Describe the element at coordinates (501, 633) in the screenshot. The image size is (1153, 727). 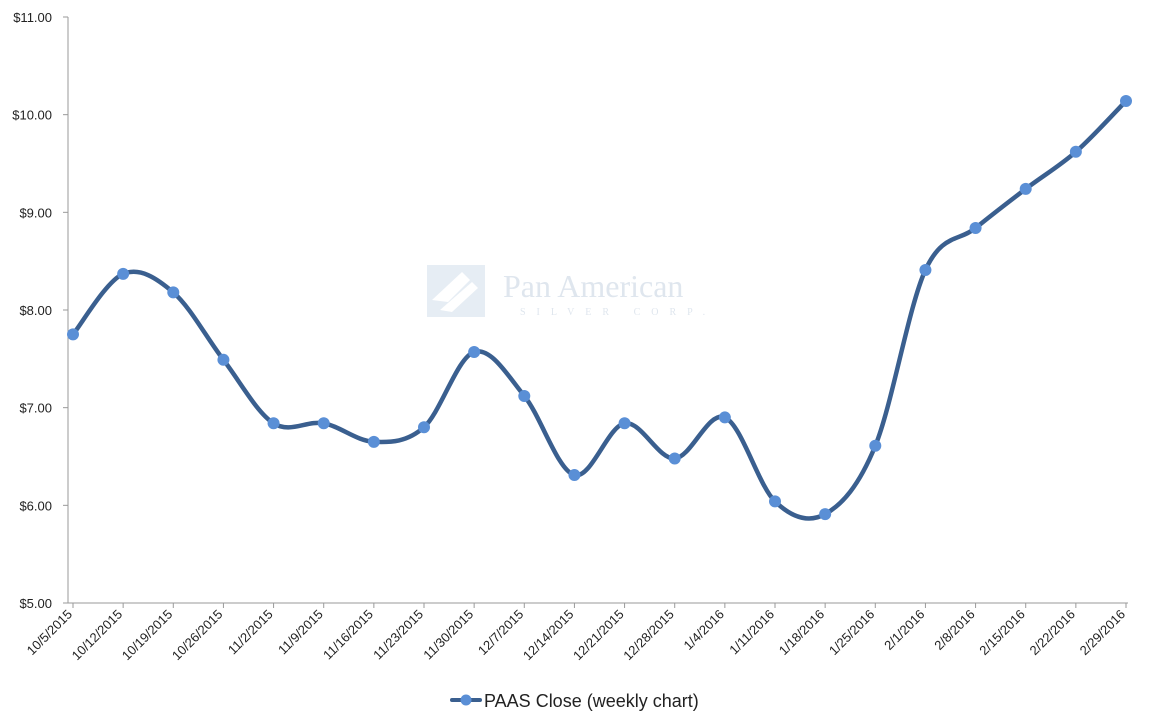
I see `x-tick-label: 12/7/2015` at that location.